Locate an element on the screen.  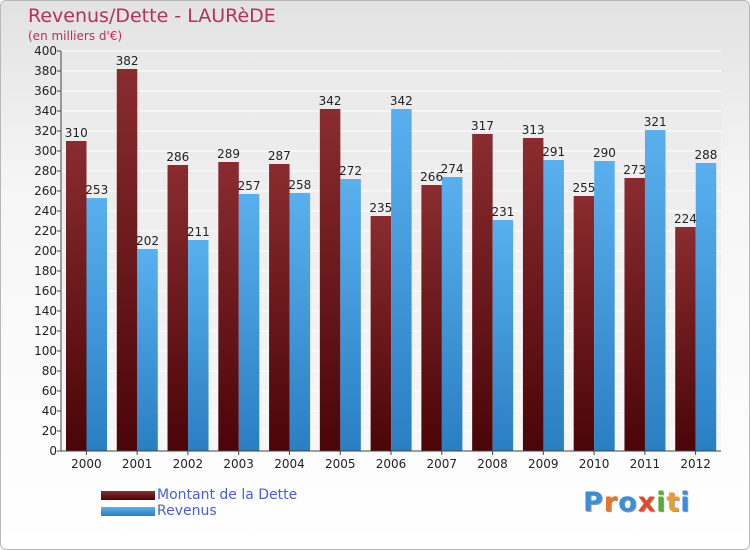
data-label: 255 is located at coordinates (583, 188).